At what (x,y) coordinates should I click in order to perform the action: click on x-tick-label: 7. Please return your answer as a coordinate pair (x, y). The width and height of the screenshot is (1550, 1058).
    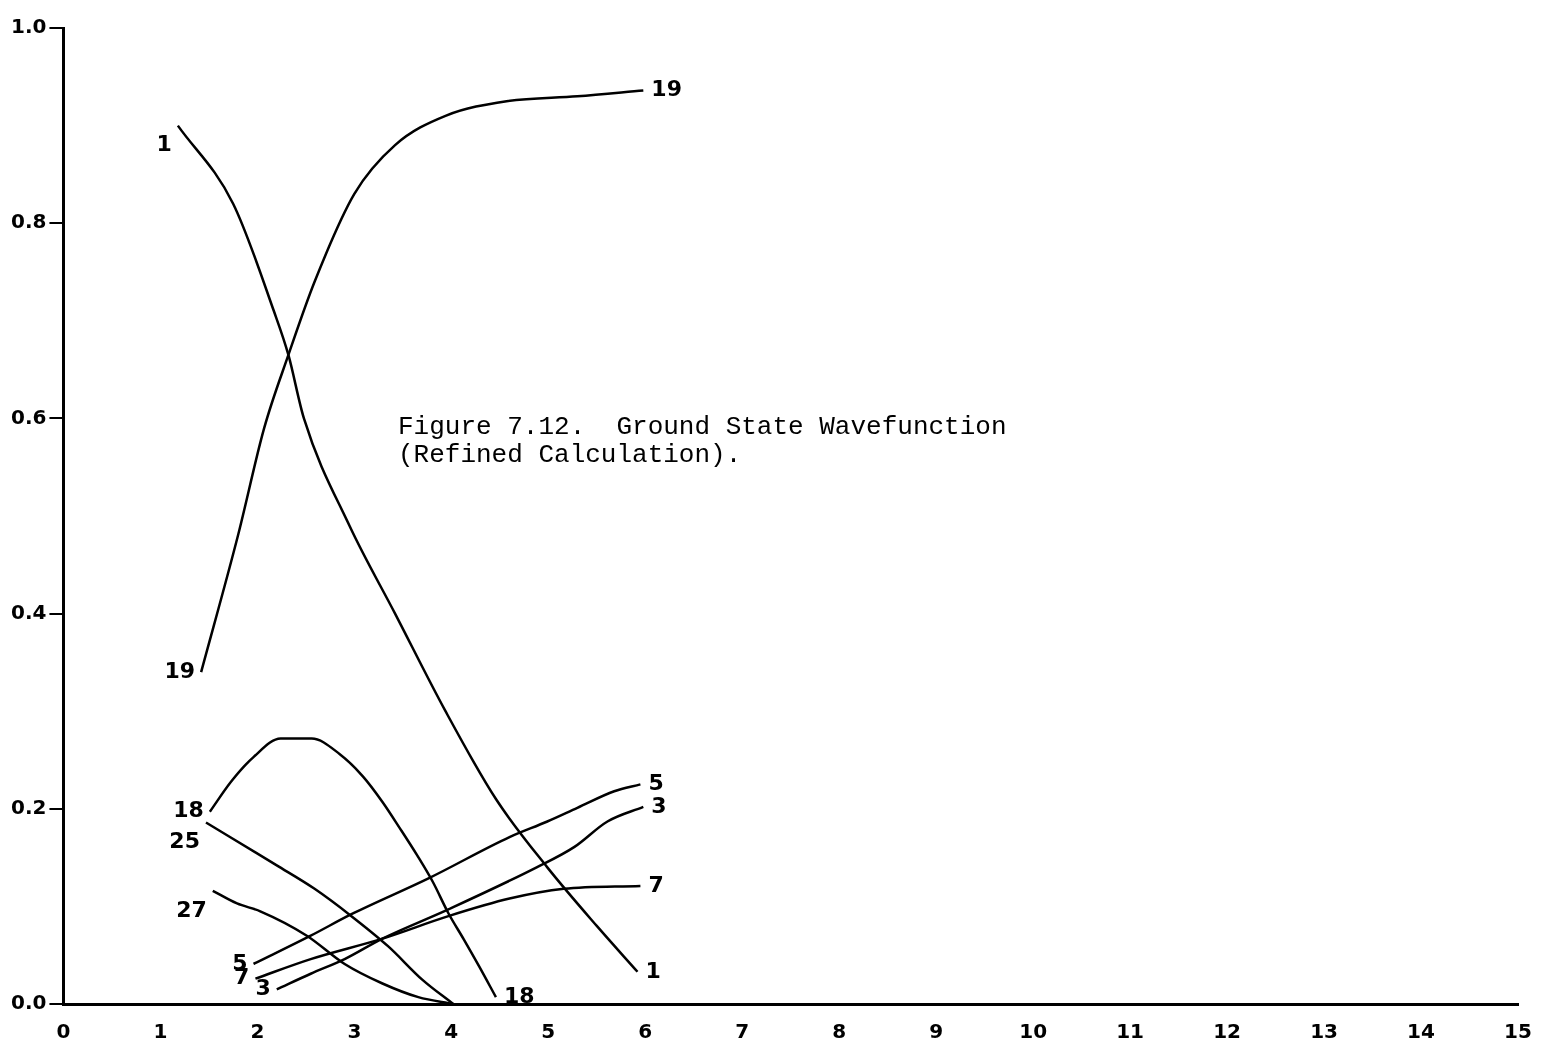
    Looking at the image, I should click on (742, 1031).